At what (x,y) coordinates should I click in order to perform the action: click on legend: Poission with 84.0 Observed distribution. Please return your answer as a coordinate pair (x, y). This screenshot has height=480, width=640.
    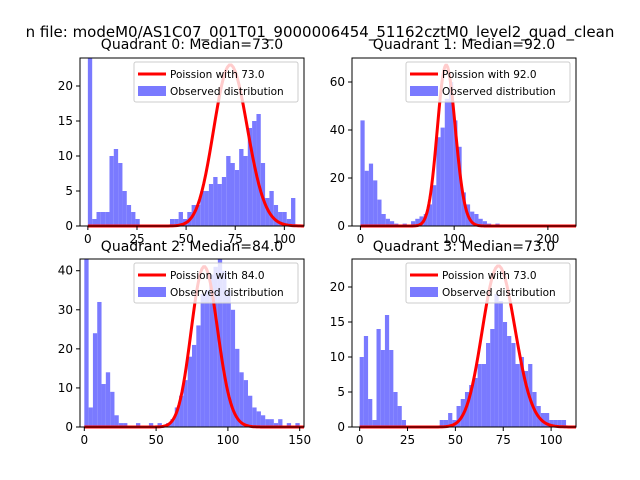
    Looking at the image, I should click on (216, 283).